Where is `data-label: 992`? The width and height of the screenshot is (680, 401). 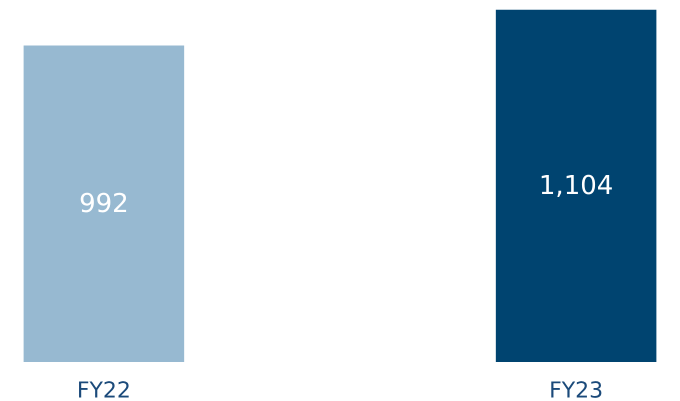
data-label: 992 is located at coordinates (104, 203).